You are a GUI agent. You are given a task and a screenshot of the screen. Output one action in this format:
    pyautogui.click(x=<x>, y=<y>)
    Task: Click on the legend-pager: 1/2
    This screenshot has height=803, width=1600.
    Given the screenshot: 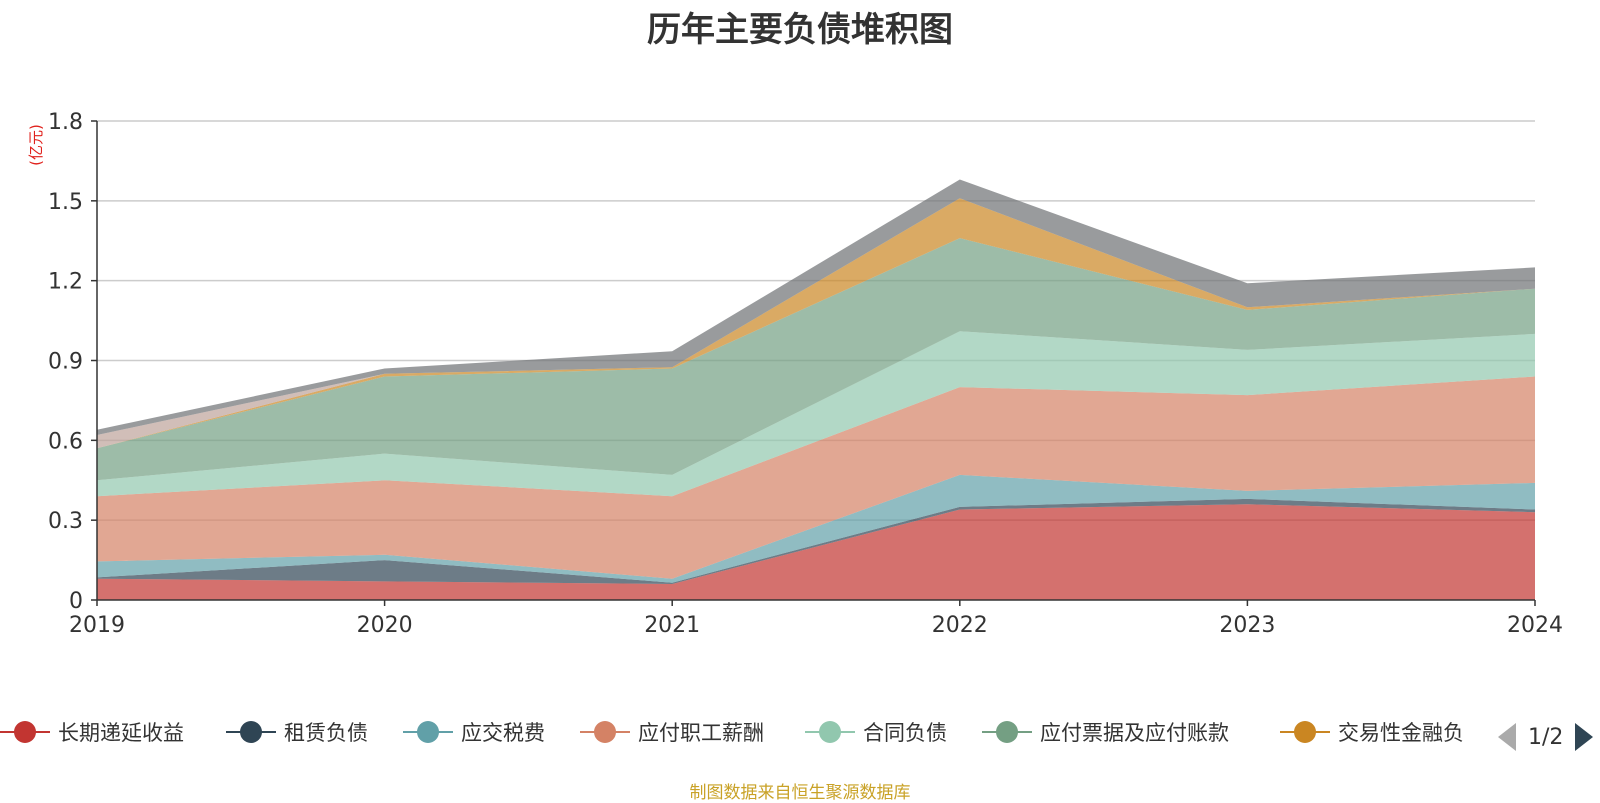 What is the action you would take?
    pyautogui.click(x=1546, y=737)
    